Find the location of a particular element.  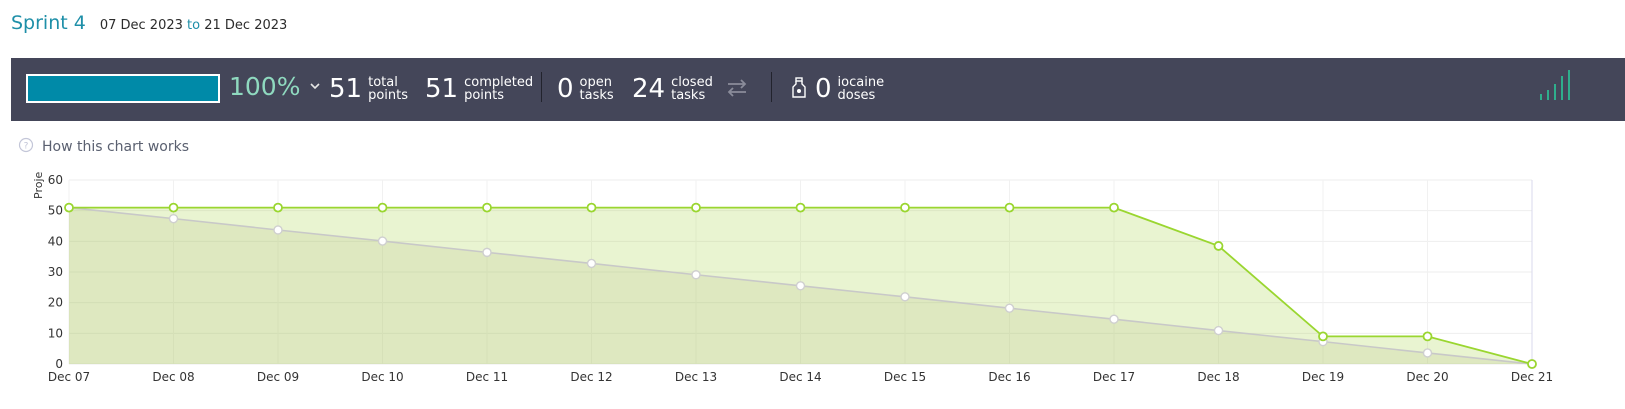

sprint-end-date: 21 Dec 2023 is located at coordinates (246, 25).